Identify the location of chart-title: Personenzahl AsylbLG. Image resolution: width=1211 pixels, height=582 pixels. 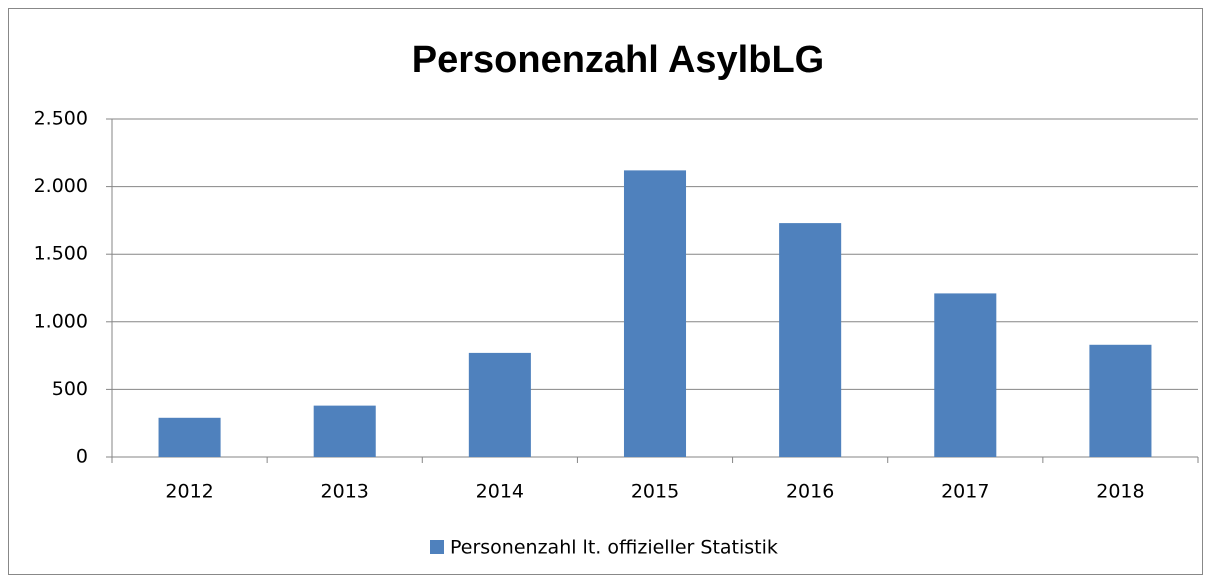
(618, 60).